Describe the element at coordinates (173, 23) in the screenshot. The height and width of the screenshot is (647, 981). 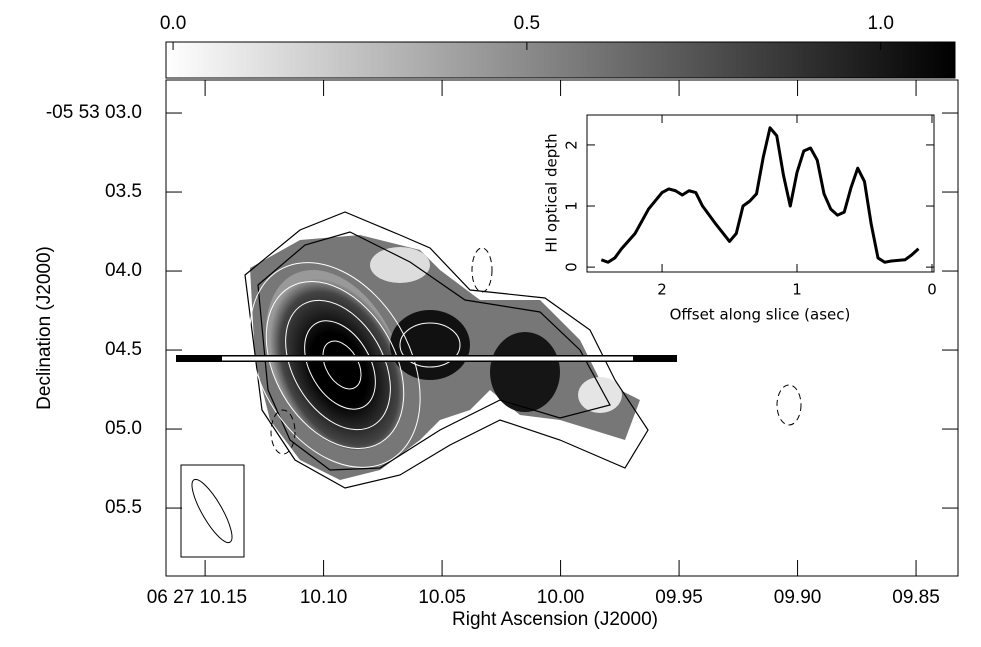
I see `colorbar-tick-label: 0.0` at that location.